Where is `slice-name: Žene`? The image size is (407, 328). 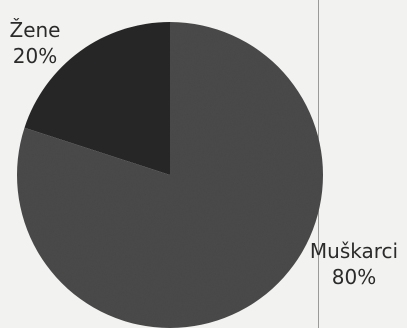 slice-name: Žene is located at coordinates (35, 30).